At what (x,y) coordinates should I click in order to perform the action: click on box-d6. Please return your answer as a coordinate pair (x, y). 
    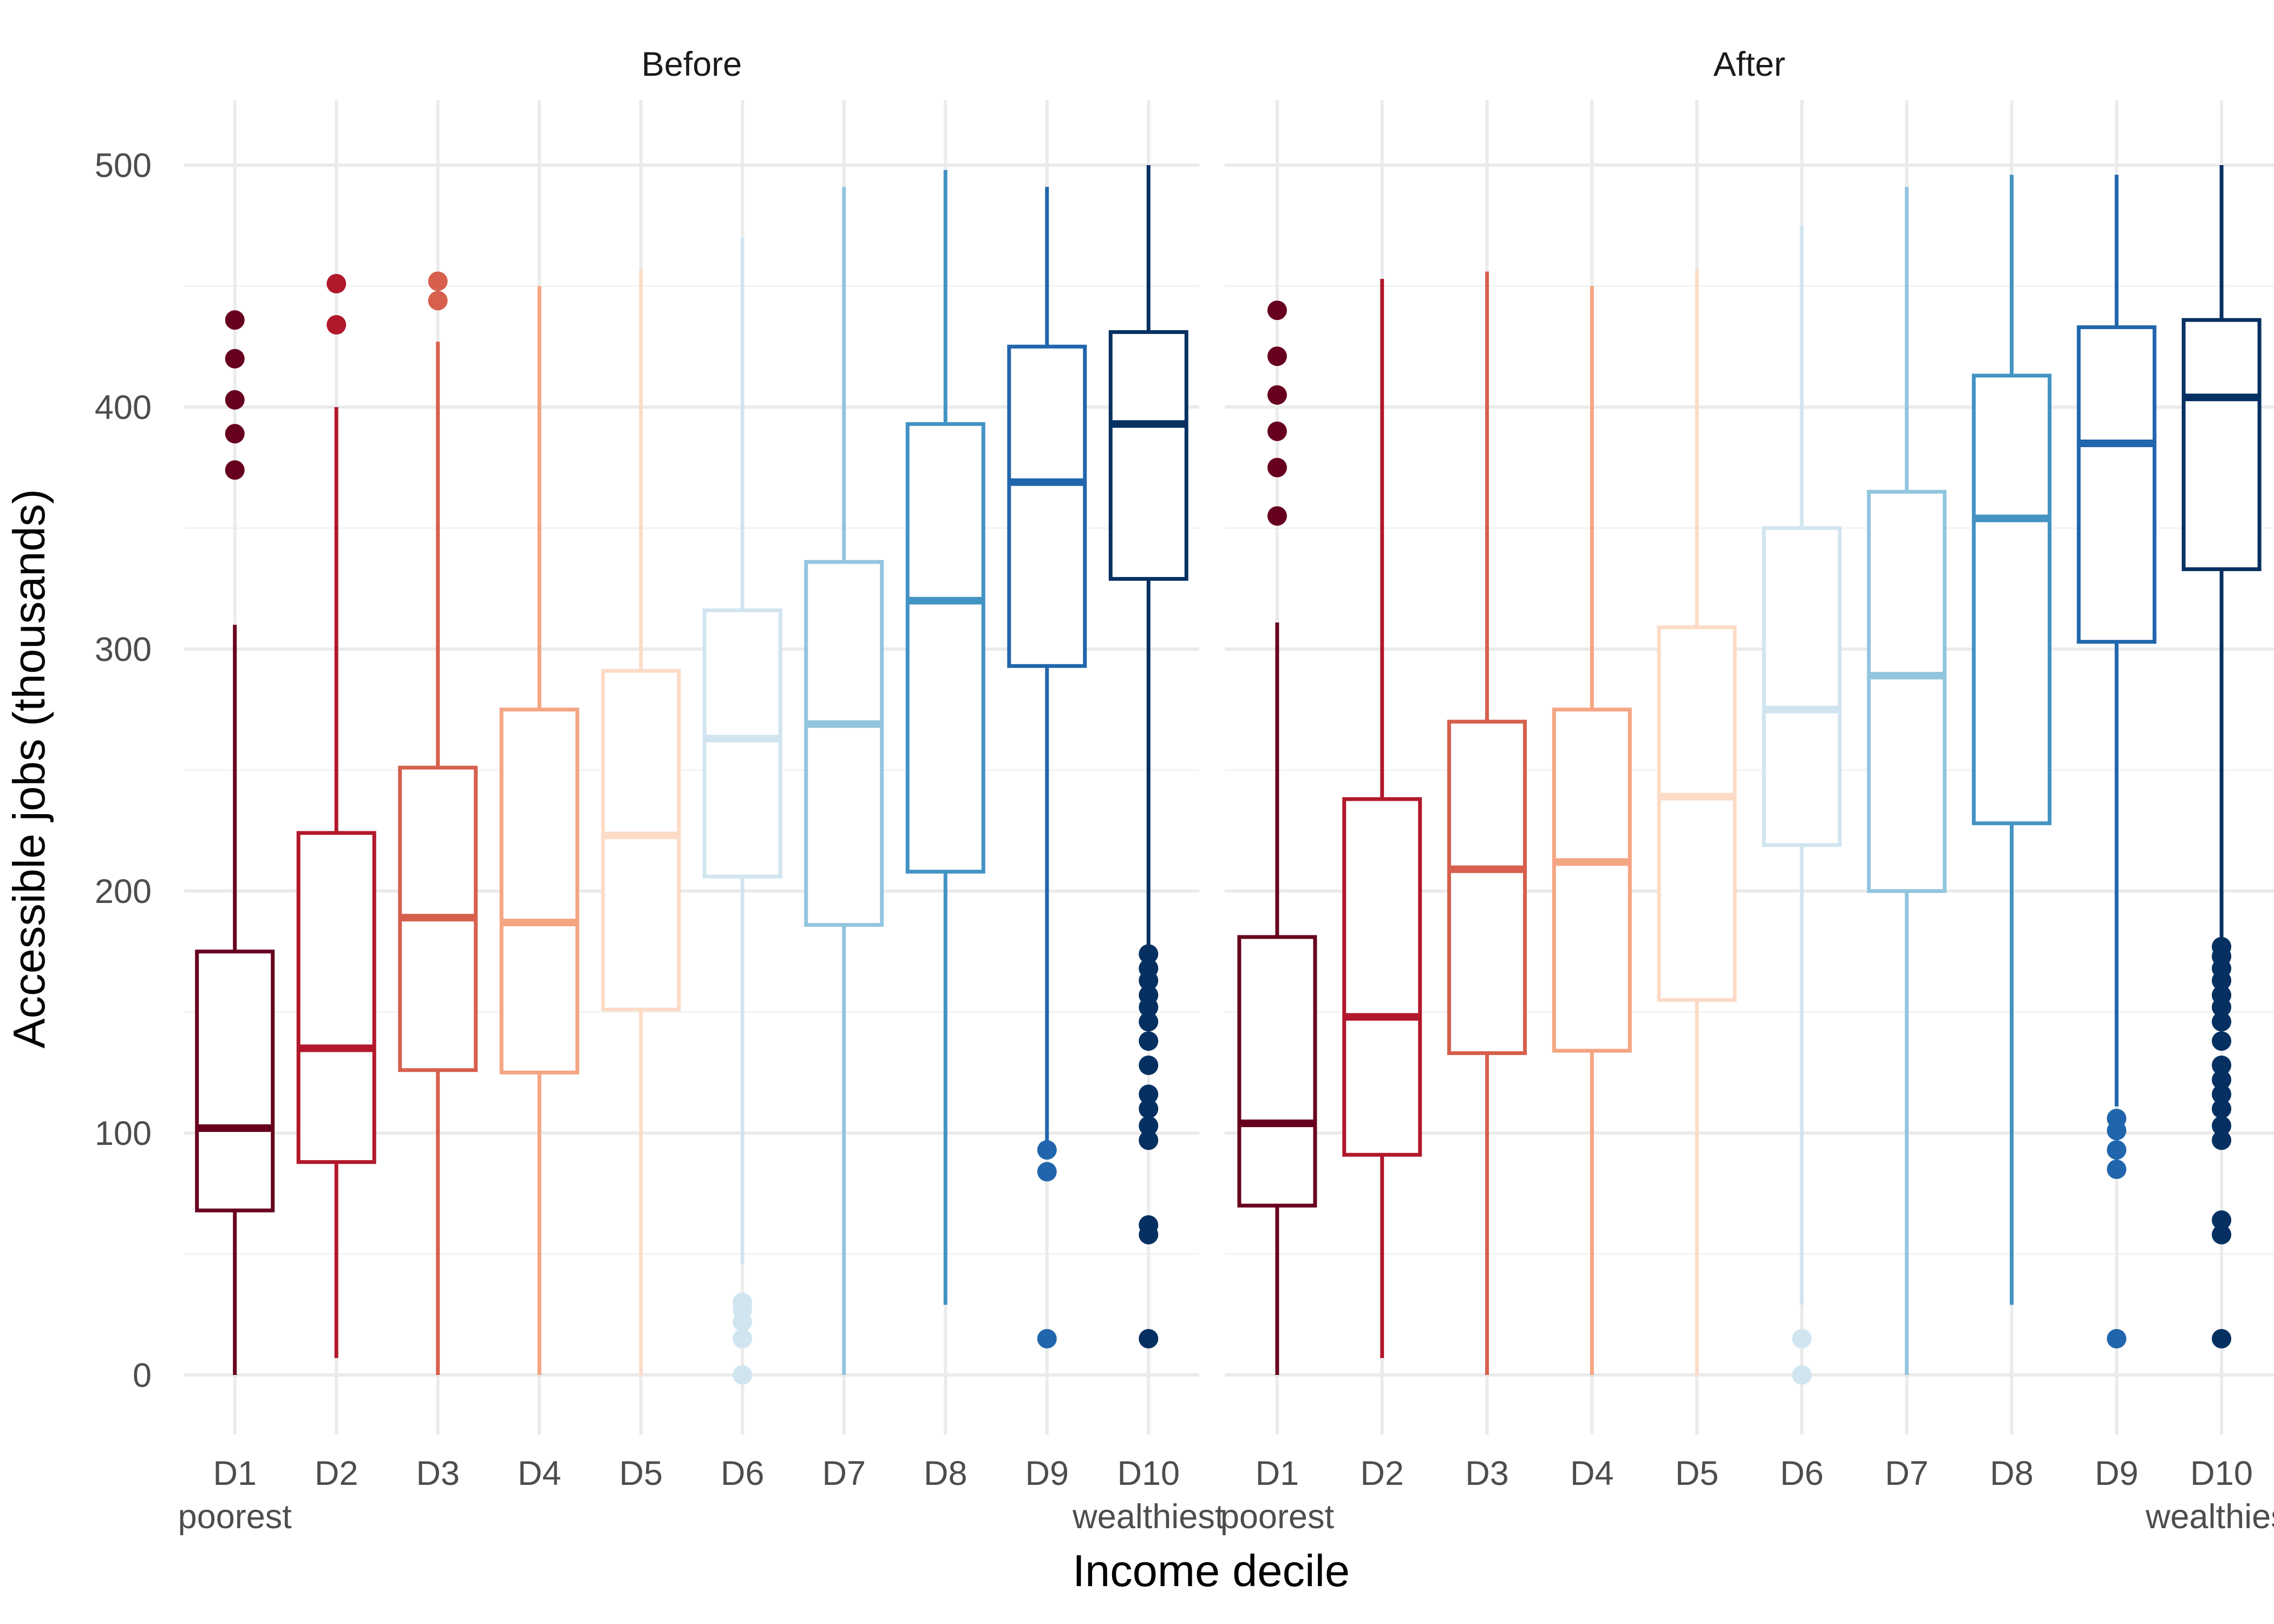
    Looking at the image, I should click on (1802, 805).